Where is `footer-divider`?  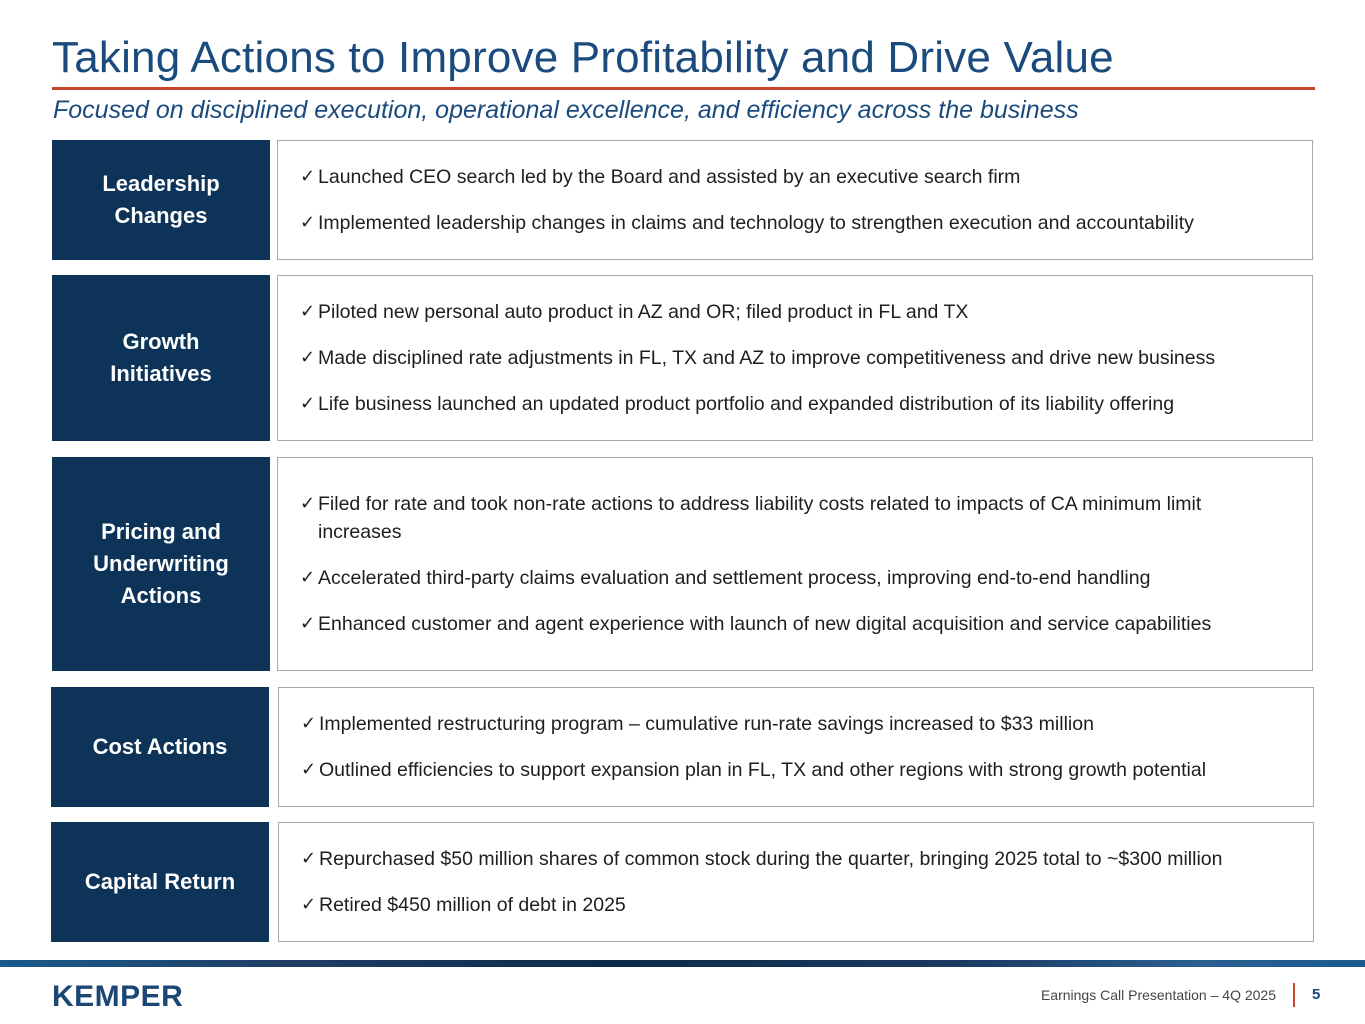 footer-divider is located at coordinates (1294, 995).